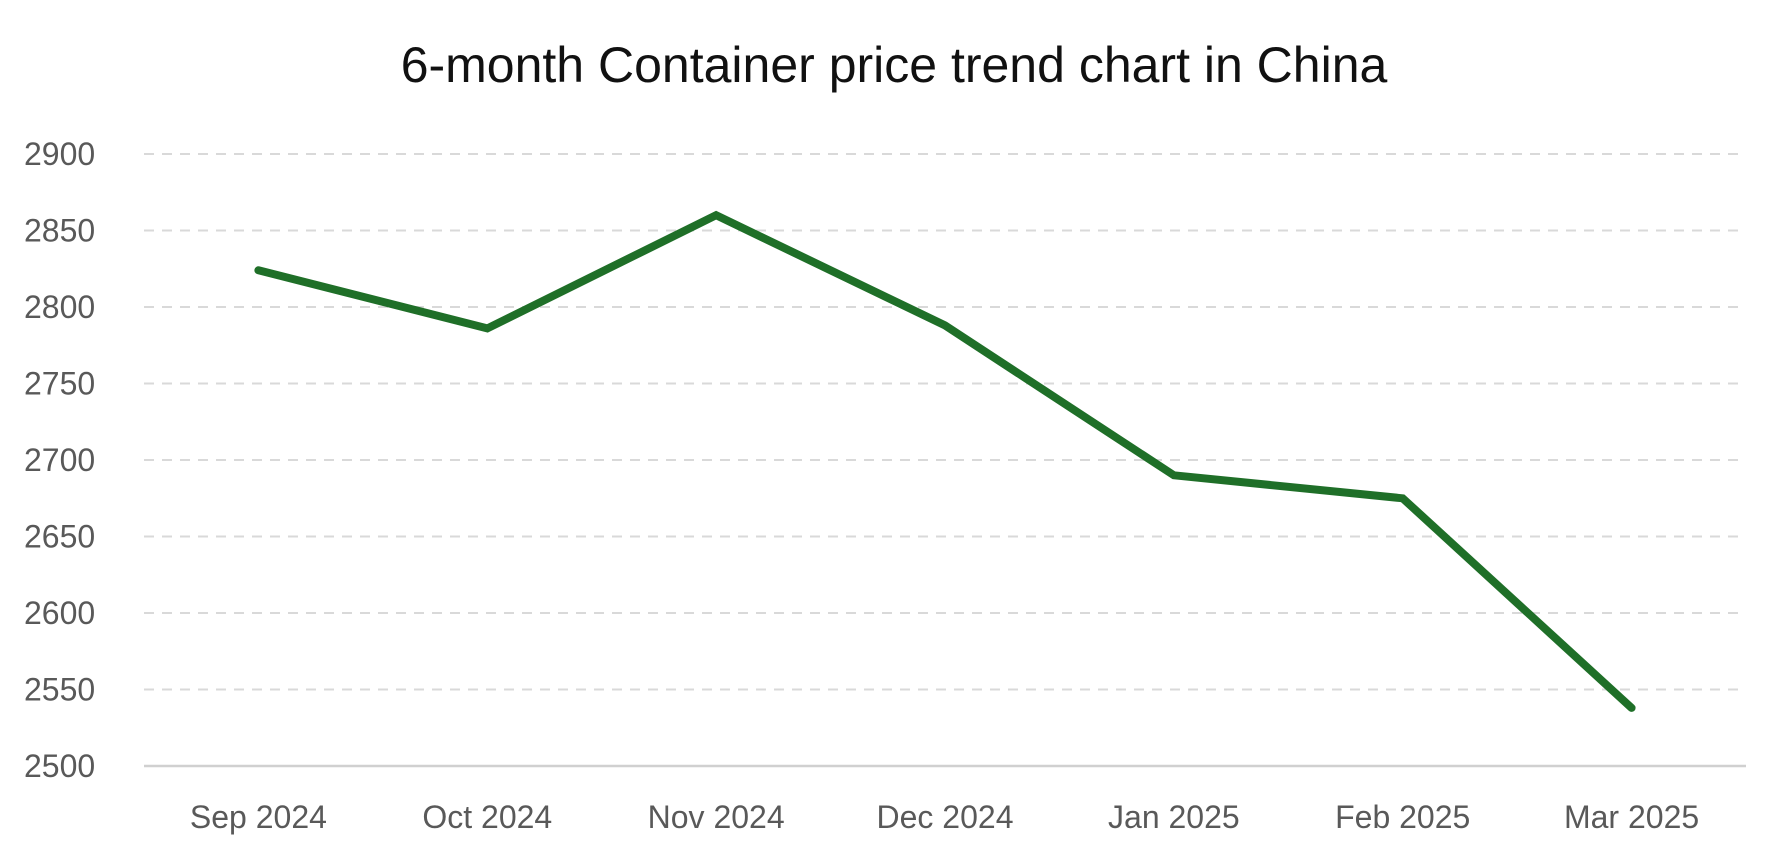 The width and height of the screenshot is (1788, 866). What do you see at coordinates (59, 537) in the screenshot?
I see `y-tick-label: 2650` at bounding box center [59, 537].